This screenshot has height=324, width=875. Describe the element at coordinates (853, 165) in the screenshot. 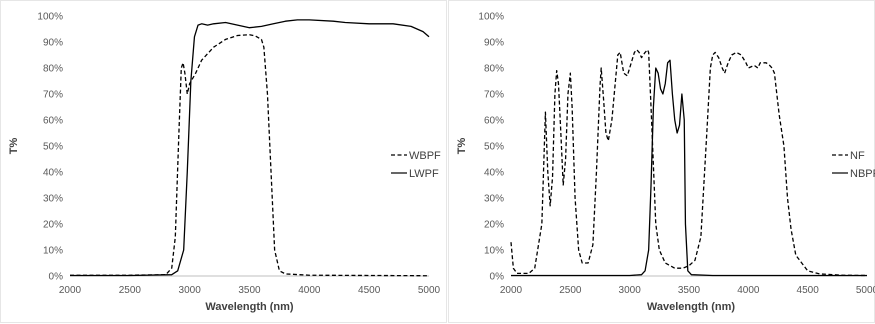

I see `legend: NF NBPF` at that location.